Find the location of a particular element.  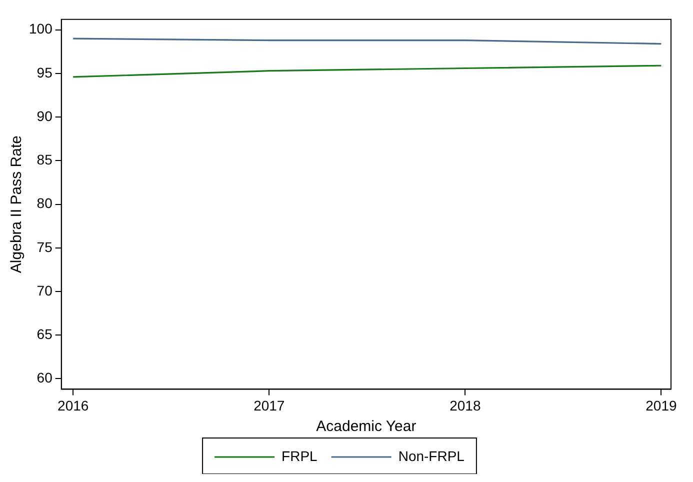

x-tick-label: 2017 is located at coordinates (269, 405).